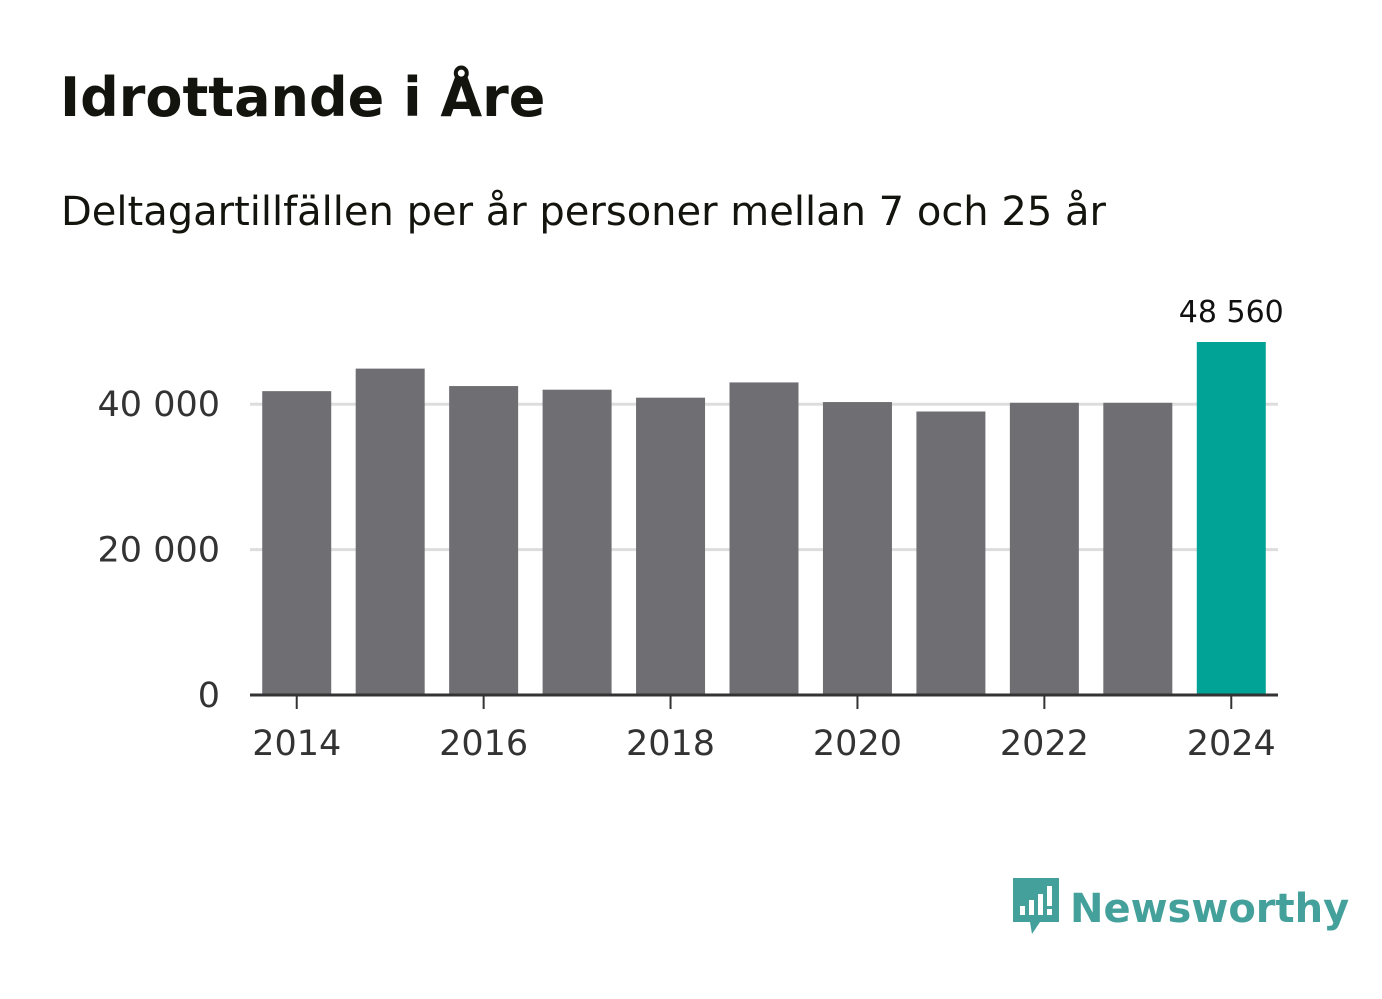  What do you see at coordinates (1231, 312) in the screenshot?
I see `data-label-2024: 48 560` at bounding box center [1231, 312].